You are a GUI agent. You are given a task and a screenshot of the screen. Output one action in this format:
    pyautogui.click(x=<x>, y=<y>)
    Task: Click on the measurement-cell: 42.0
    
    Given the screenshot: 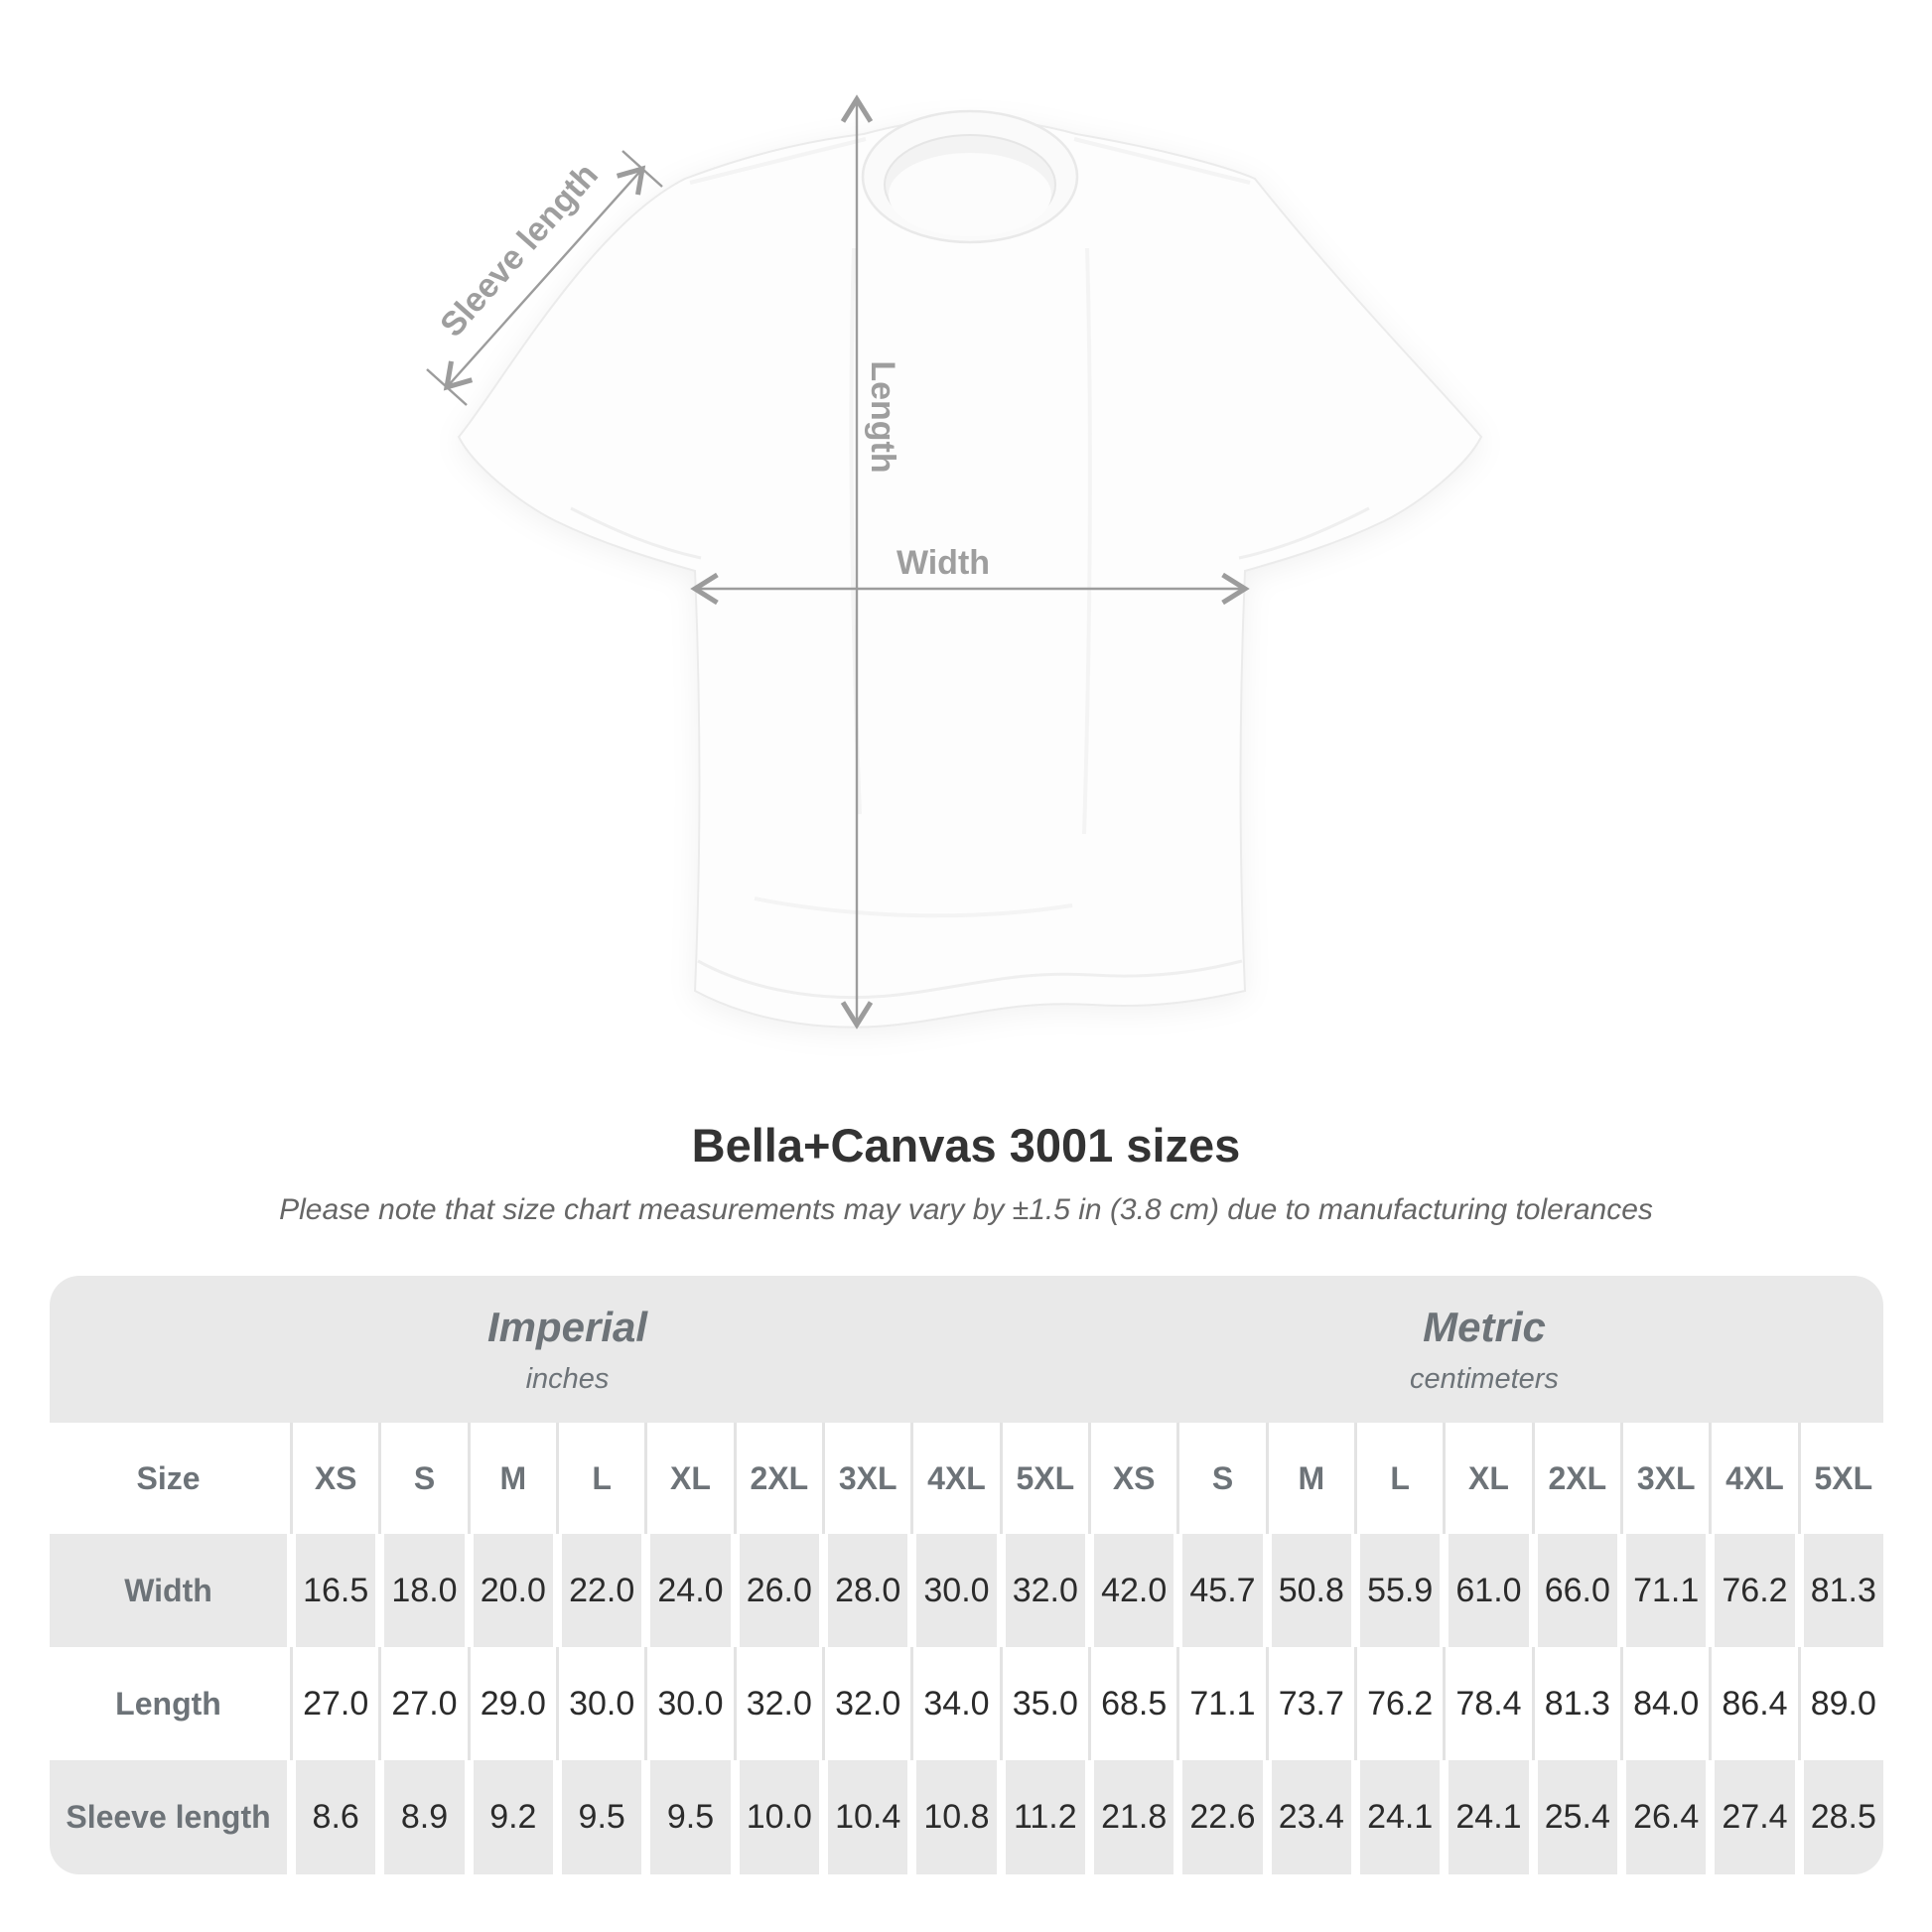 What is the action you would take?
    pyautogui.click(x=1130, y=1591)
    